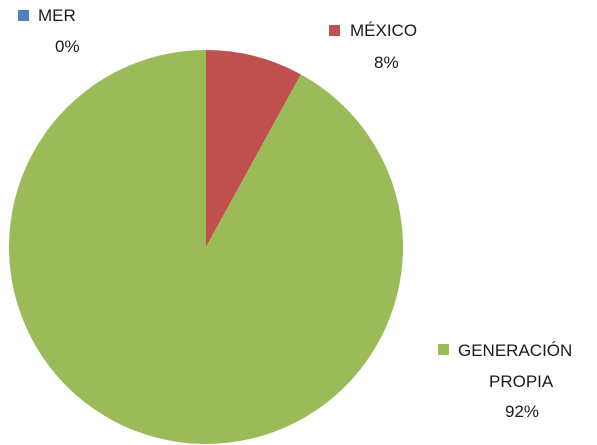 This screenshot has height=445, width=597. What do you see at coordinates (522, 411) in the screenshot?
I see `slice-percent-generacion-propia: 92%` at bounding box center [522, 411].